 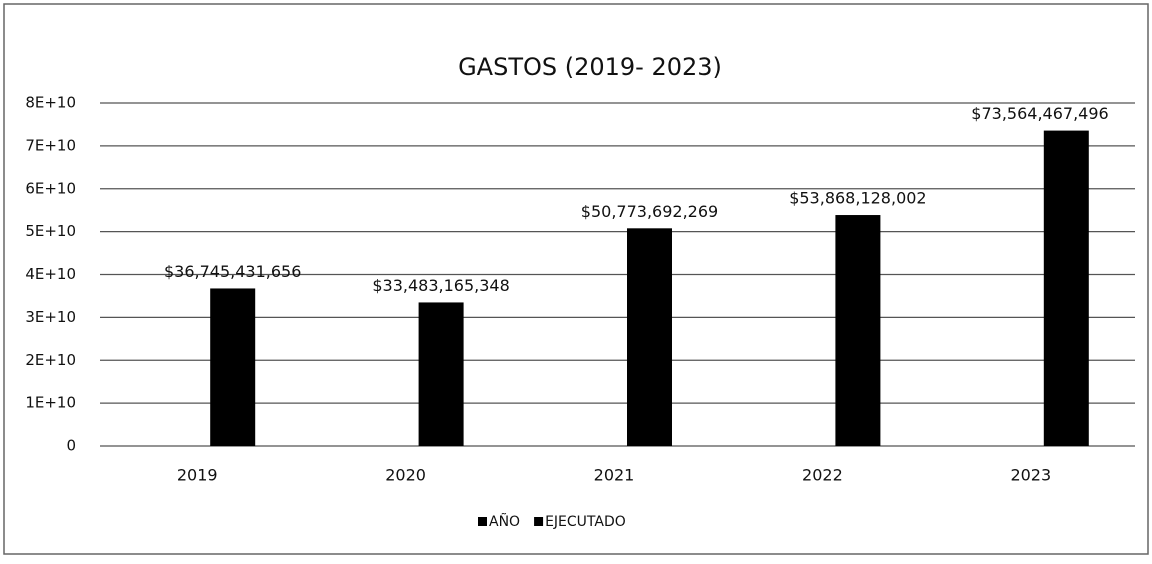 I want to click on chart-title: GASTOS (2019- 2023), so click(x=590, y=67).